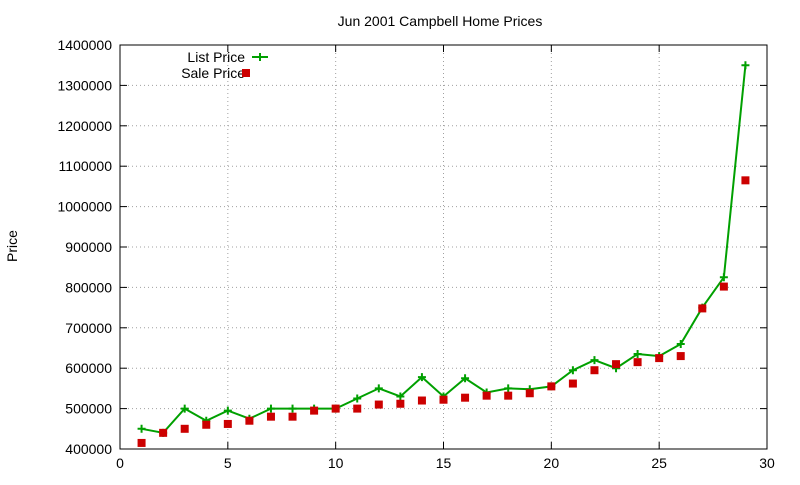  What do you see at coordinates (84, 85) in the screenshot?
I see `y-tick-label: 1300000` at bounding box center [84, 85].